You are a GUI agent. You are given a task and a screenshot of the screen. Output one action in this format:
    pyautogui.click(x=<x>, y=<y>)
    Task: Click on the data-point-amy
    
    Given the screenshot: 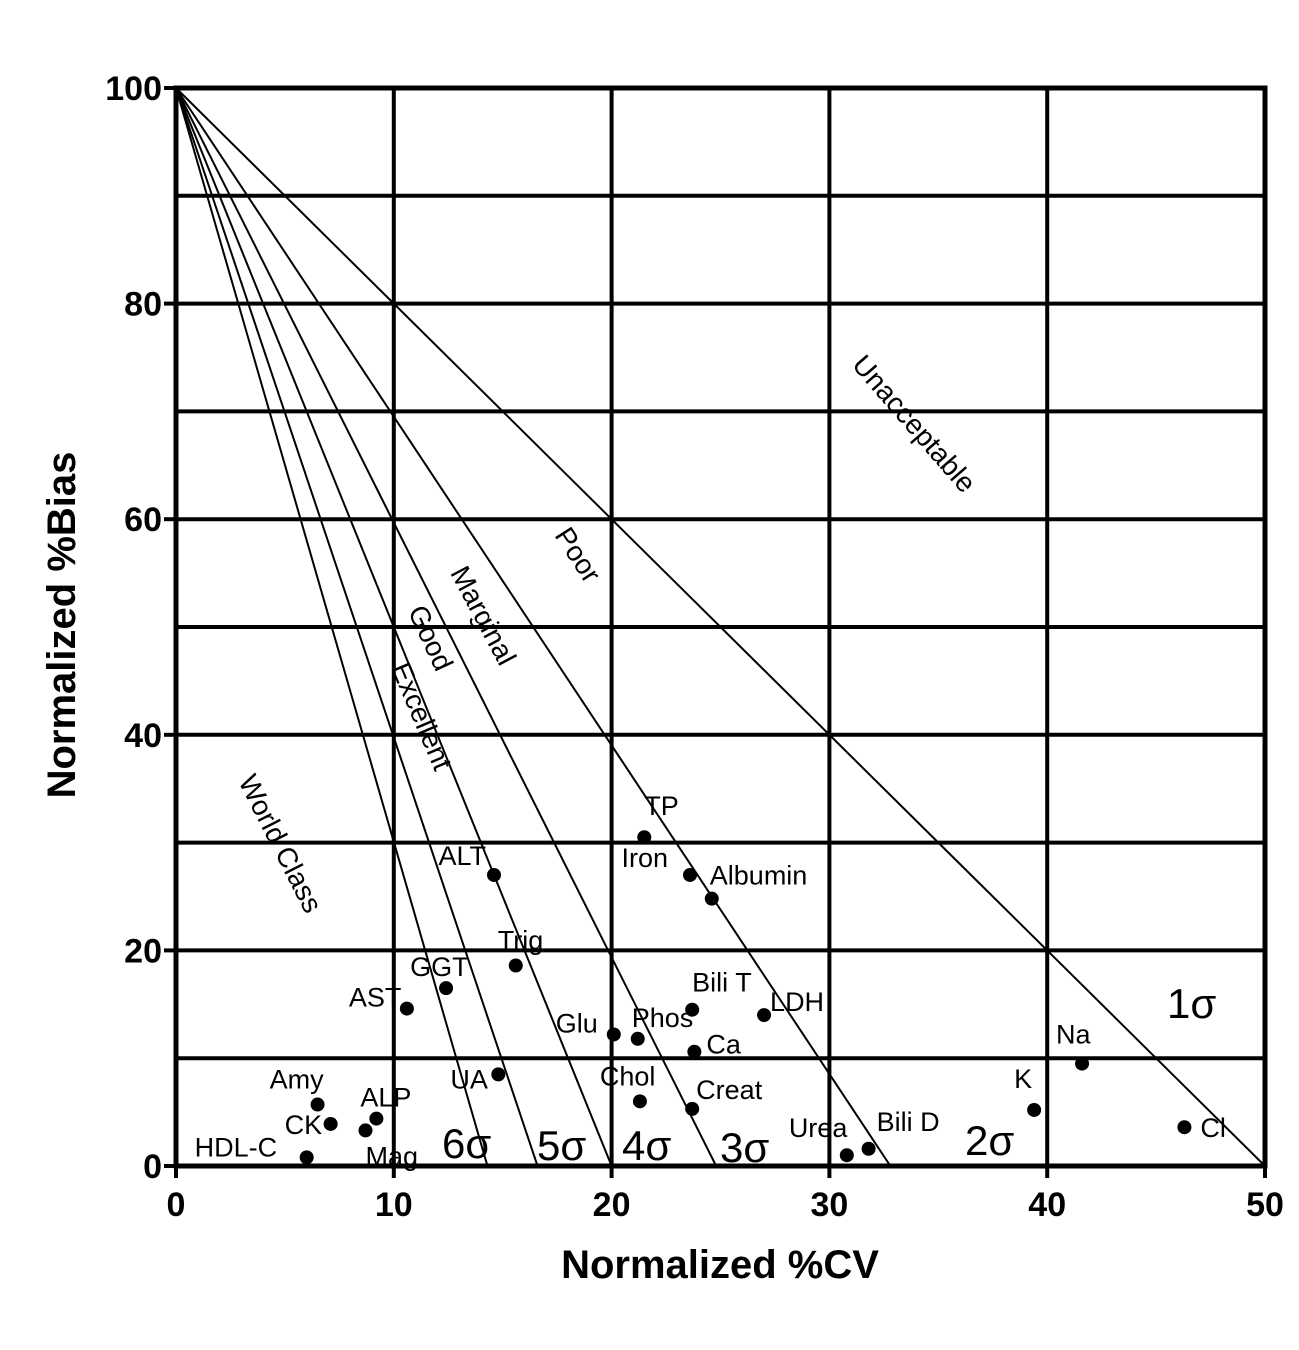 What is the action you would take?
    pyautogui.click(x=317, y=1104)
    